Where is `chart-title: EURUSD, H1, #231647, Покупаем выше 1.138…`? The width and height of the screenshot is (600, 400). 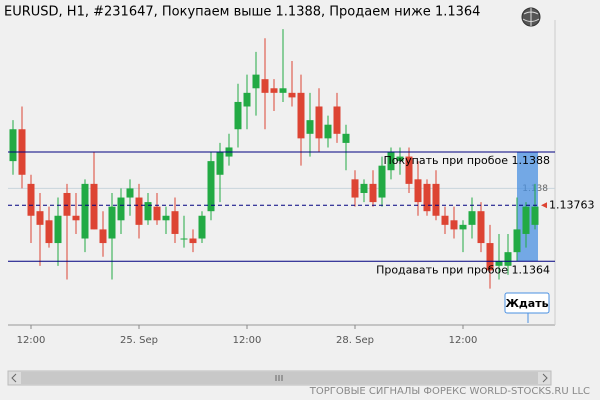
chart-title: EURUSD, H1, #231647, Покупаем выше 1.138… is located at coordinates (242, 12).